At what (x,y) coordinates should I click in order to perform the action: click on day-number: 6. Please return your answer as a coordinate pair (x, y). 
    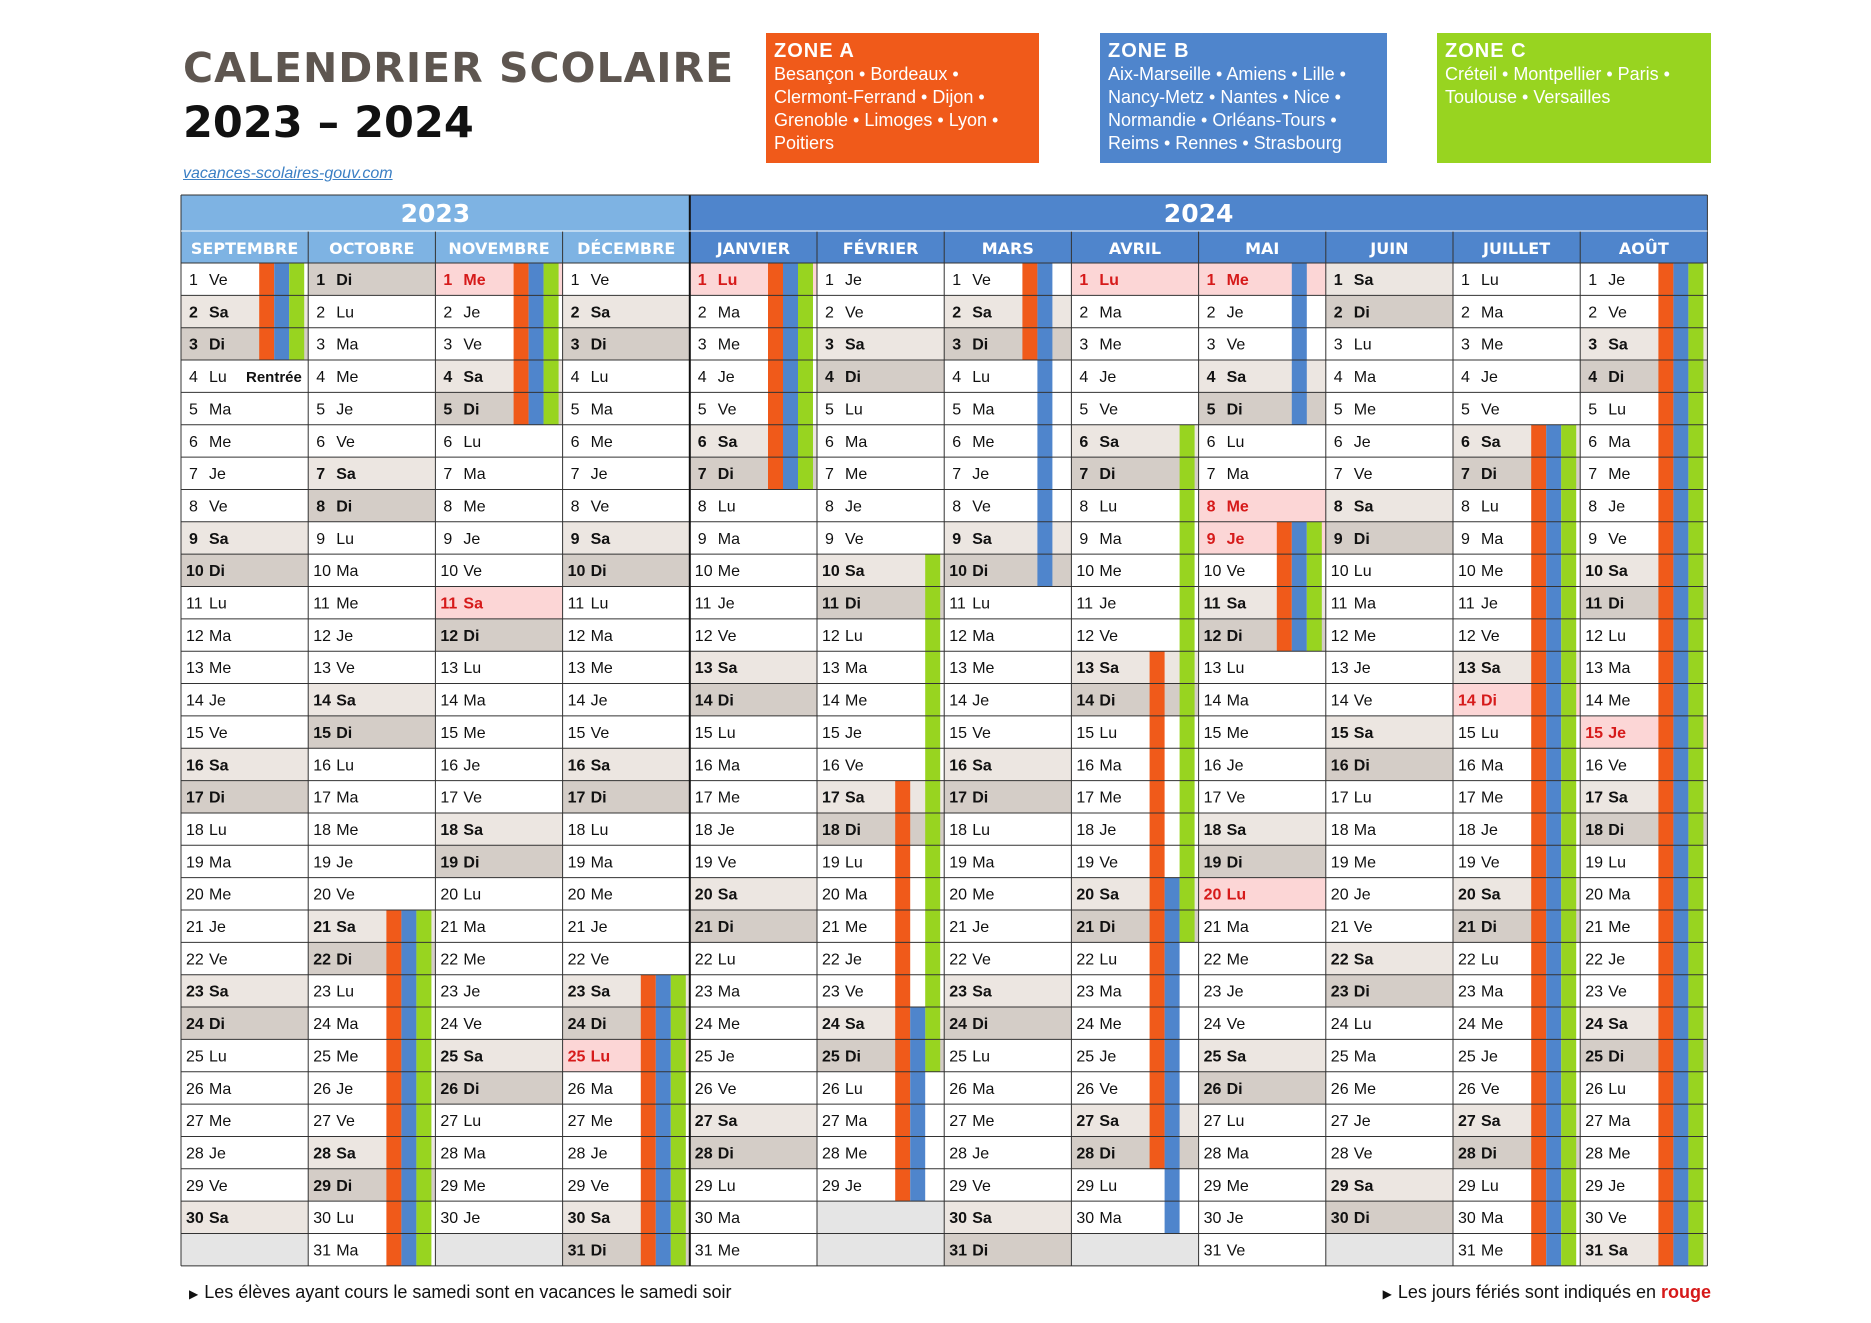
    Looking at the image, I should click on (193, 442).